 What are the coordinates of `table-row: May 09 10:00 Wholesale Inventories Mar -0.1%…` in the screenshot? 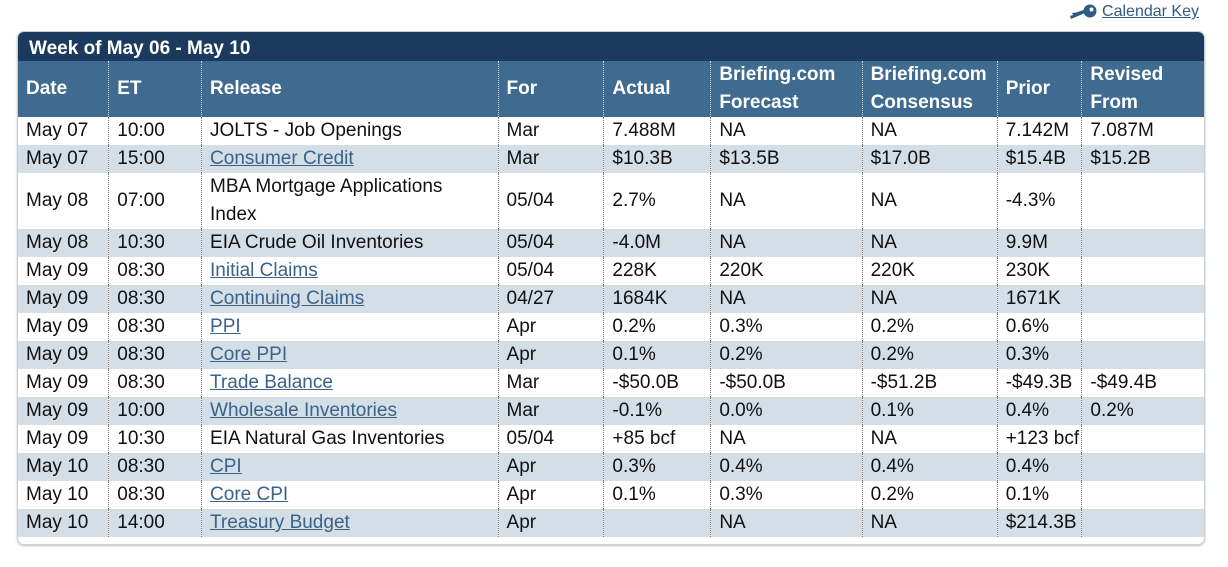 It's located at (611, 411).